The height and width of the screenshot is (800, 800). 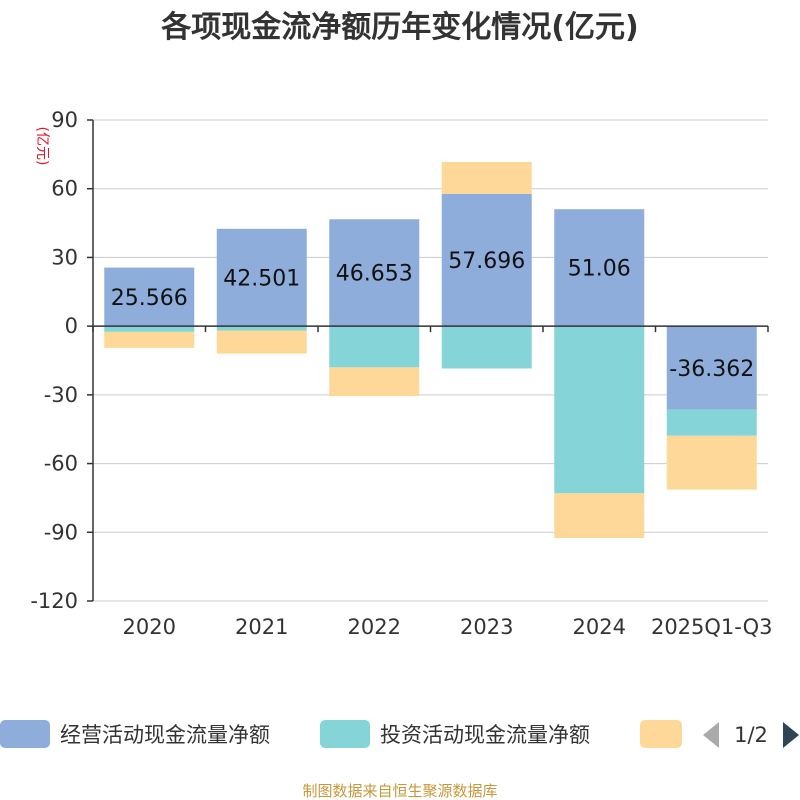 What do you see at coordinates (448, 627) in the screenshot?
I see `x-tick-labels: 2020 2021 2022 2023 2024 2025Q1-Q3` at bounding box center [448, 627].